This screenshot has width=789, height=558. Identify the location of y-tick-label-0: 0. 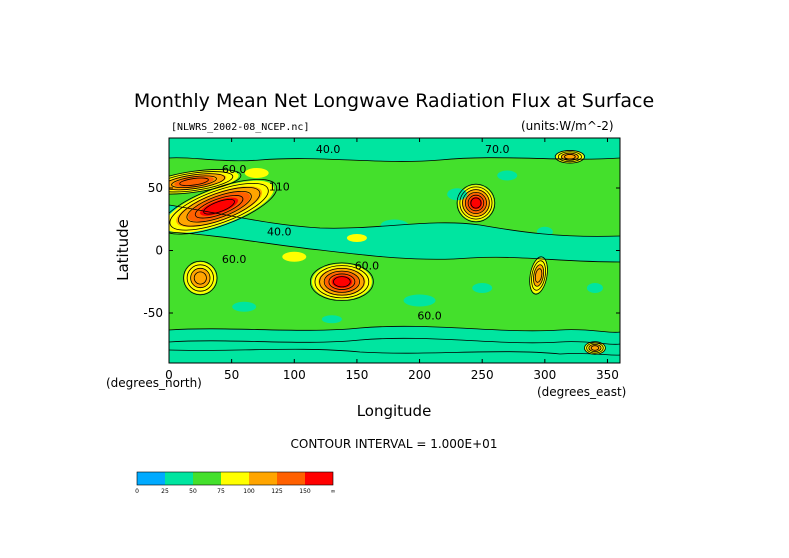
(159, 251).